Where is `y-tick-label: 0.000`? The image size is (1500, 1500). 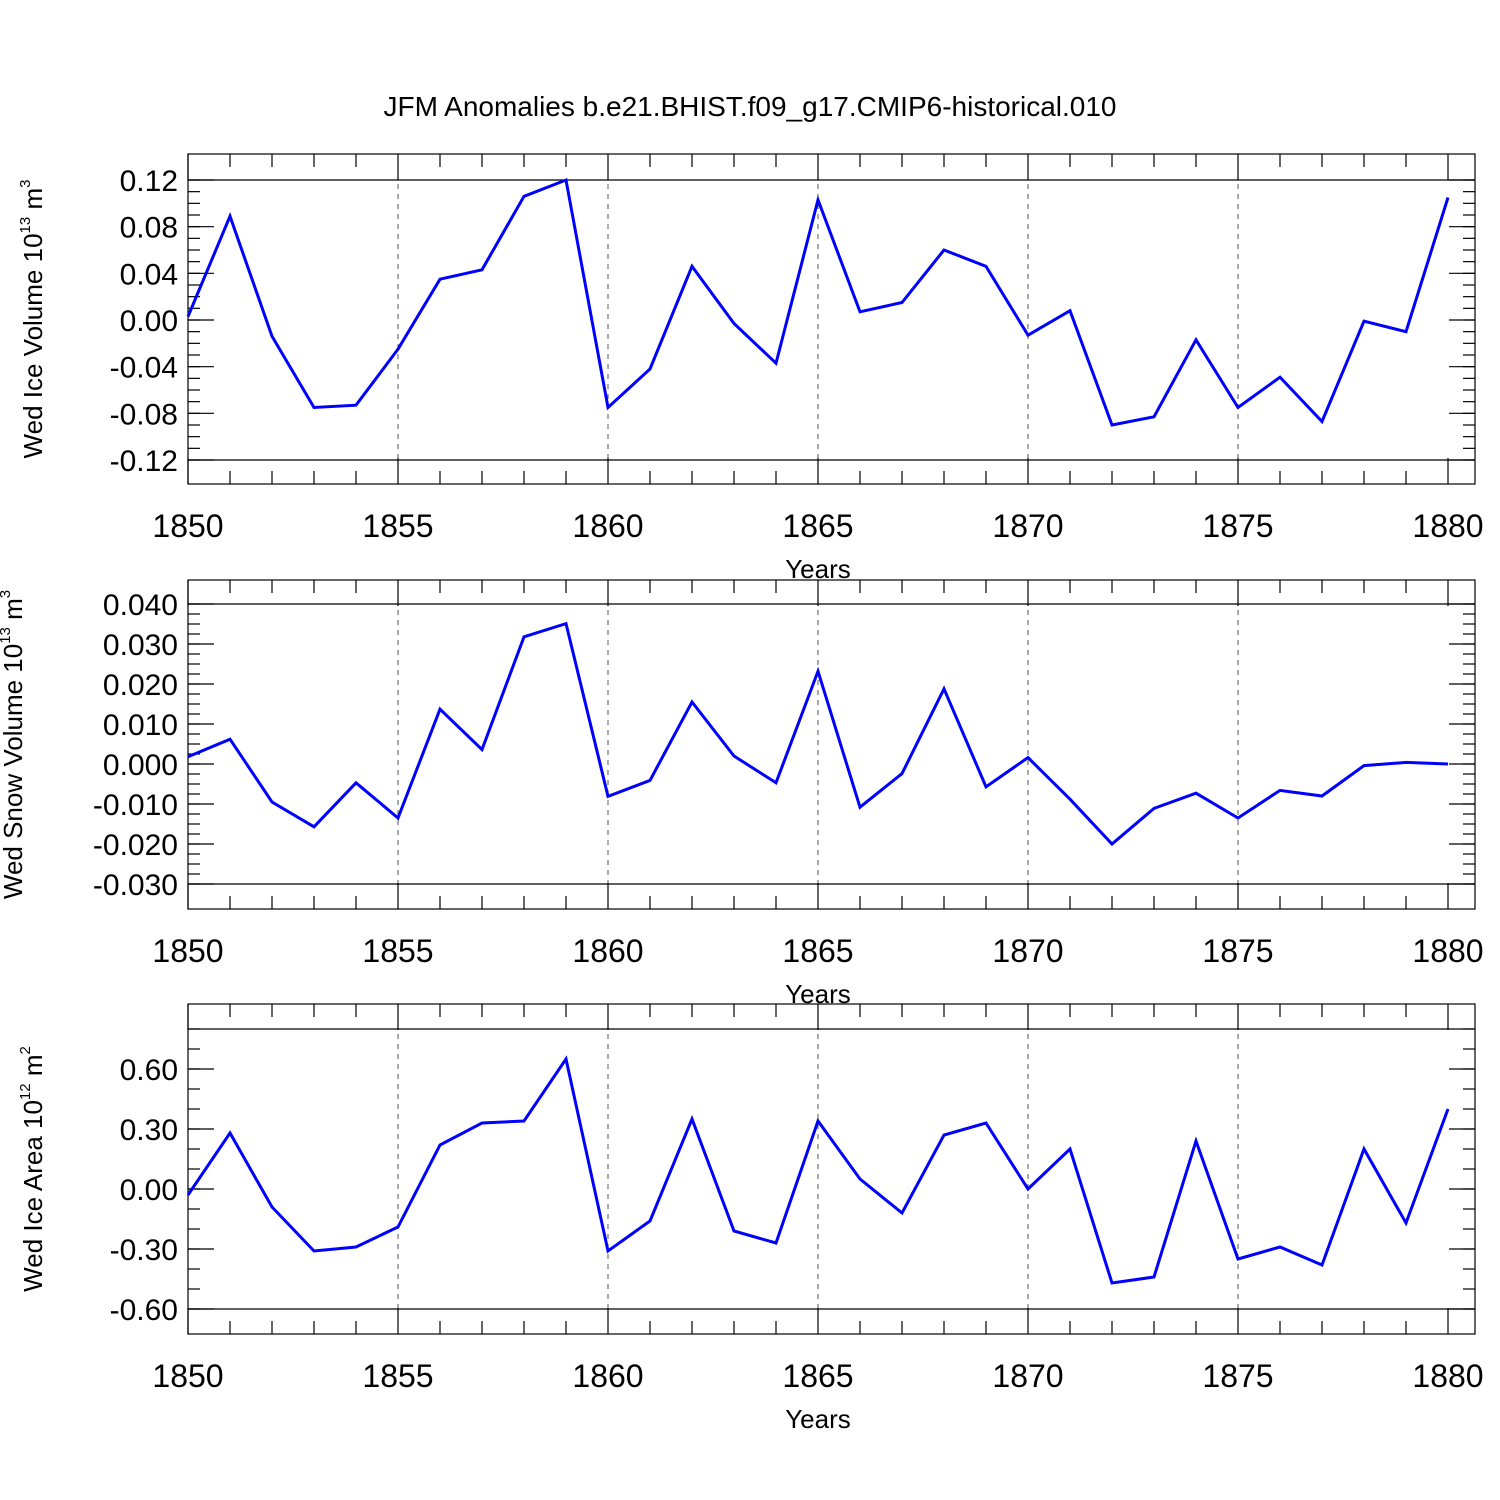
y-tick-label: 0.000 is located at coordinates (140, 765).